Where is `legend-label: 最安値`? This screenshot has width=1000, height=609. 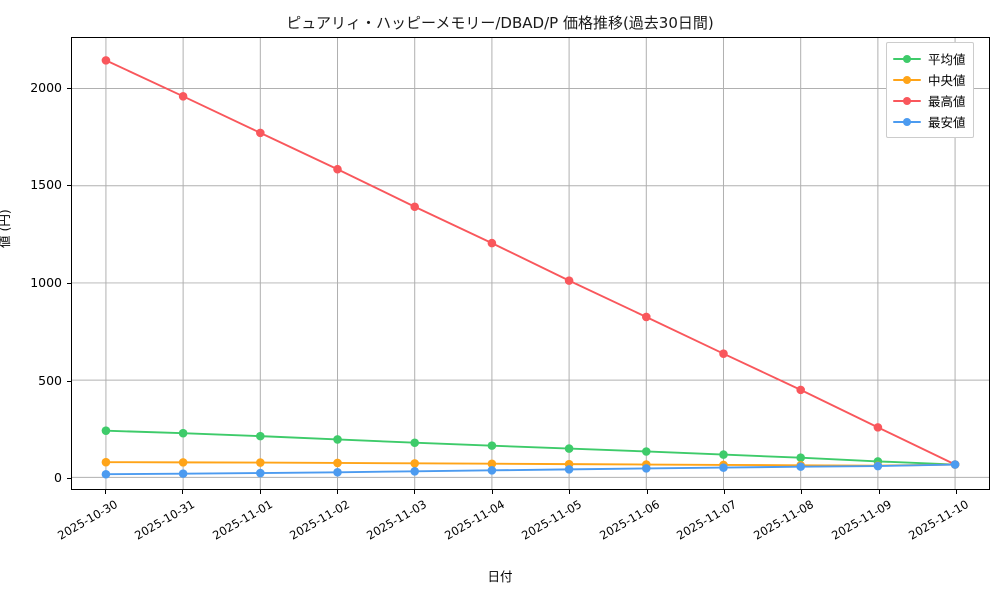 legend-label: 最安値 is located at coordinates (947, 122).